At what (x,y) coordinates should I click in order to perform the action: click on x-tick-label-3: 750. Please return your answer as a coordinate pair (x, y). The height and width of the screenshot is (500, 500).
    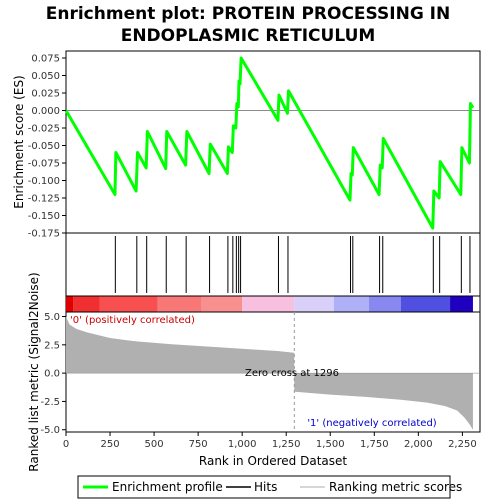
    Looking at the image, I should click on (198, 444).